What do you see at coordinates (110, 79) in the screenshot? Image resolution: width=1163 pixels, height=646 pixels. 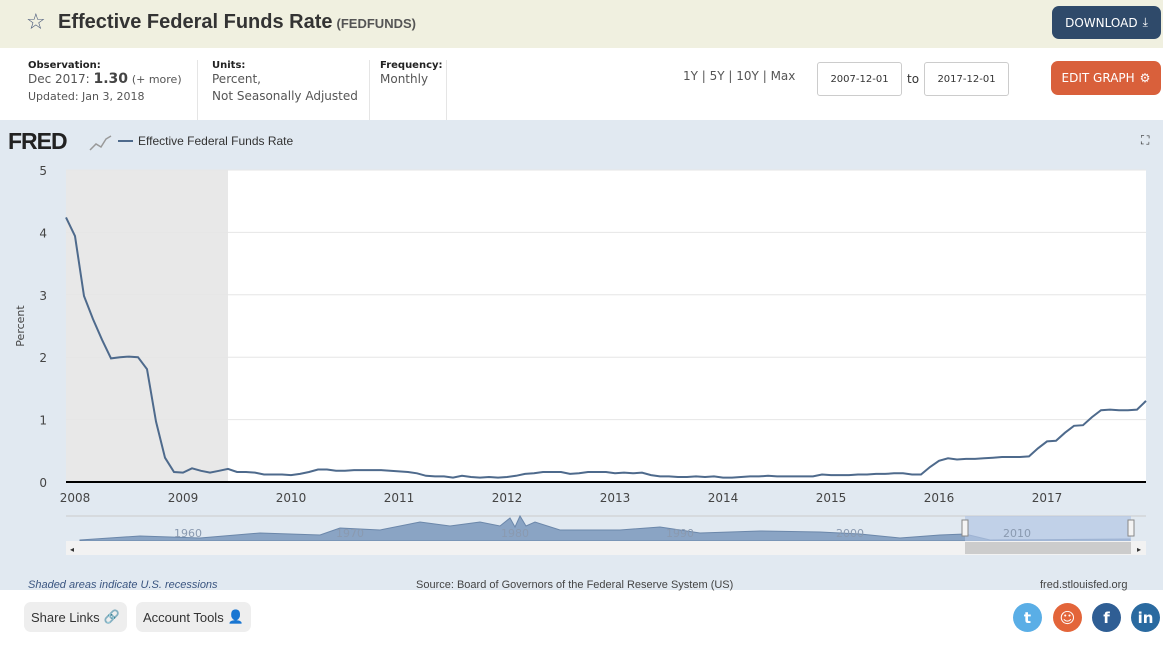 I see `observation-value: 1.30` at bounding box center [110, 79].